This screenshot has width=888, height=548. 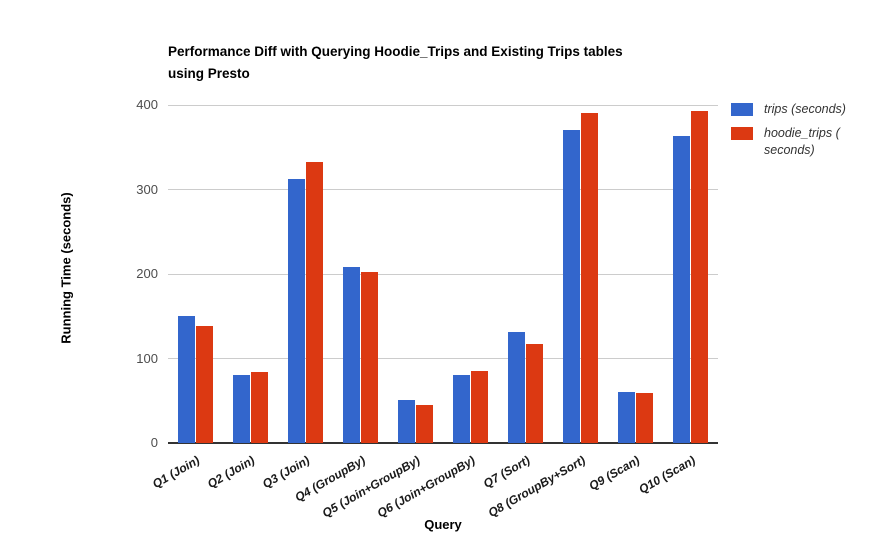 I want to click on bar-trips-q7-sort, so click(x=516, y=387).